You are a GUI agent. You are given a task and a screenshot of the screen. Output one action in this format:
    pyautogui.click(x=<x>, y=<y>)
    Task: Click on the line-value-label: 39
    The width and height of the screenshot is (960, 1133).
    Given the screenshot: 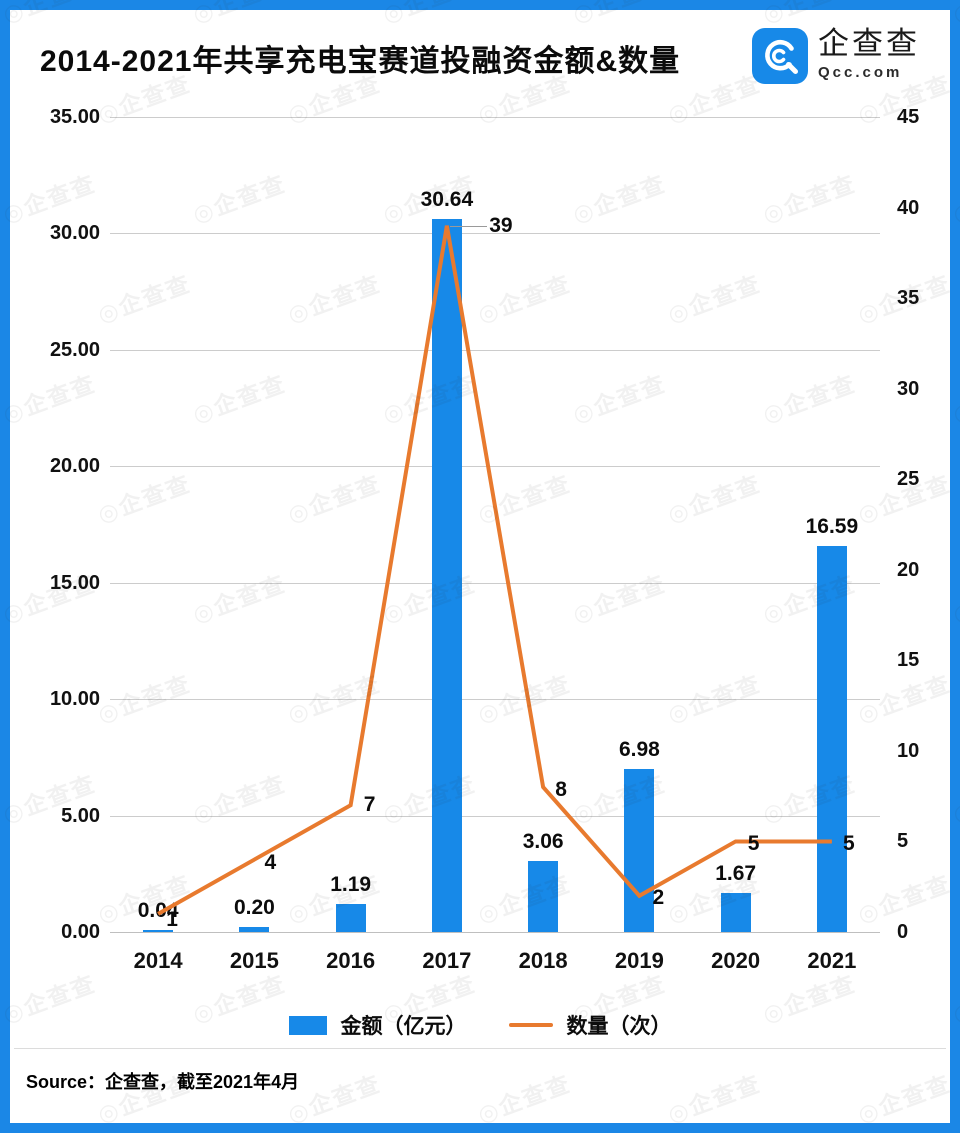 What is the action you would take?
    pyautogui.click(x=501, y=225)
    